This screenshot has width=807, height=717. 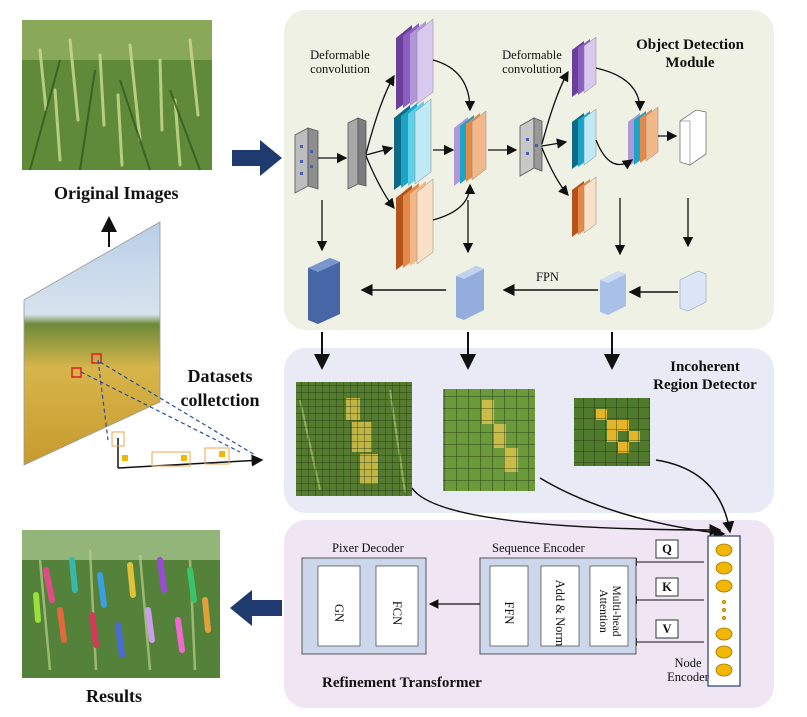 What do you see at coordinates (690, 54) in the screenshot?
I see `object-detection-title: Object Detection Module` at bounding box center [690, 54].